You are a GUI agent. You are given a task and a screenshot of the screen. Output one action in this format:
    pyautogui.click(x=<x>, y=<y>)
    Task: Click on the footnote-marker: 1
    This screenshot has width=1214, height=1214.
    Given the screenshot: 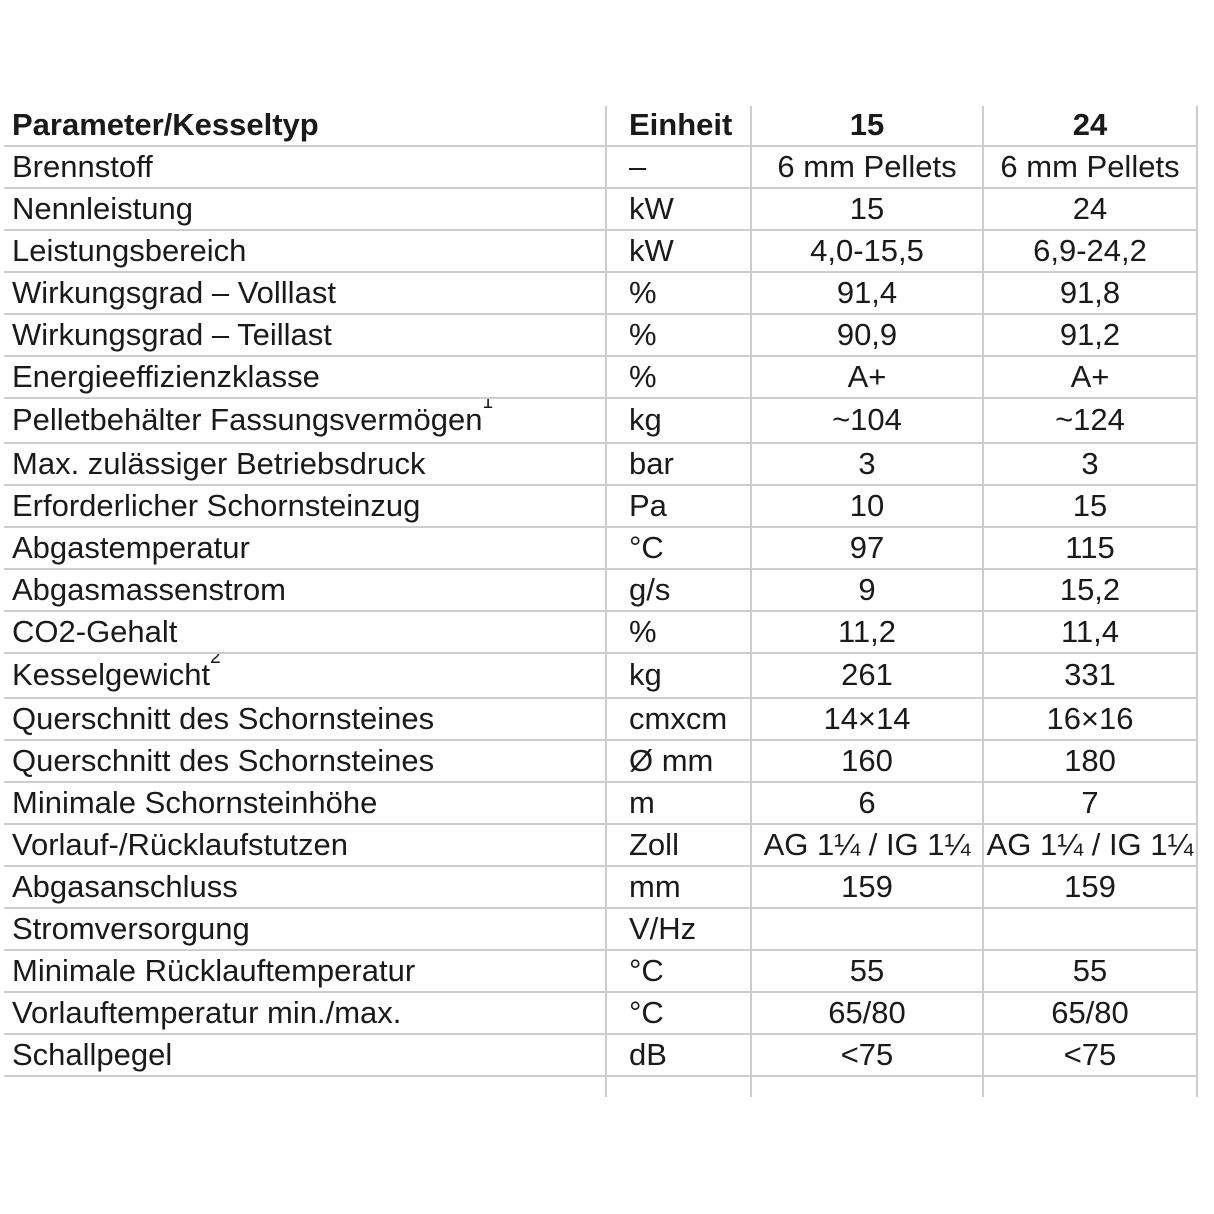 What is the action you would take?
    pyautogui.click(x=488, y=405)
    